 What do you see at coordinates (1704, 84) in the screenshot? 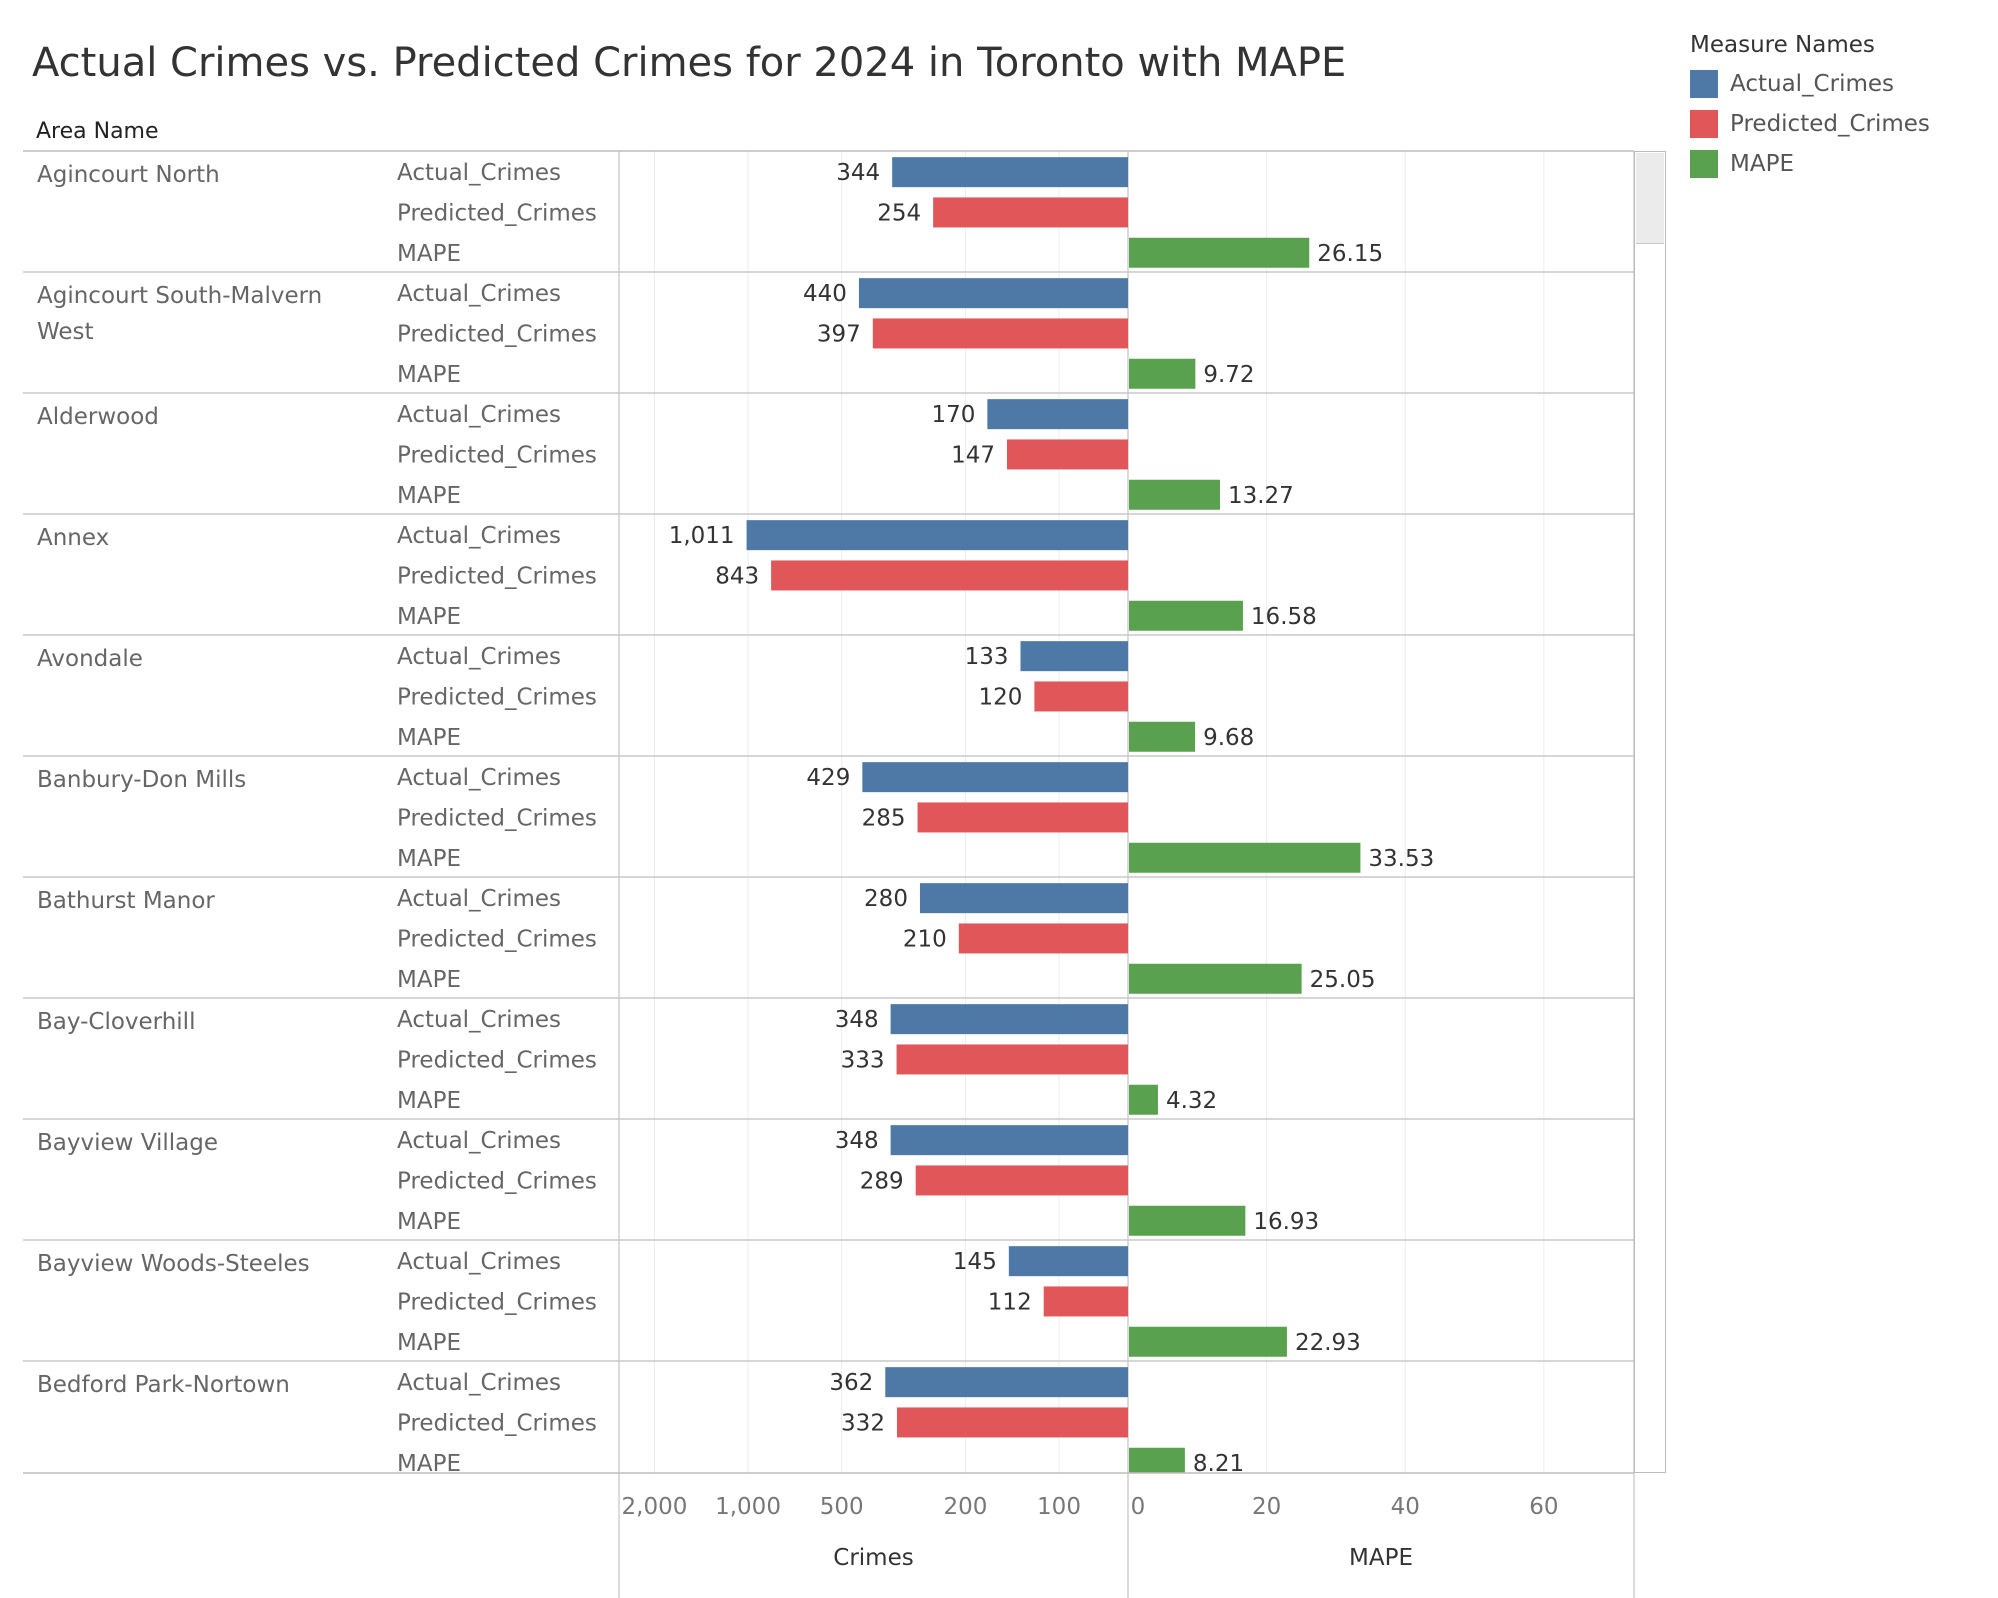
I see `legend-swatch-actual` at bounding box center [1704, 84].